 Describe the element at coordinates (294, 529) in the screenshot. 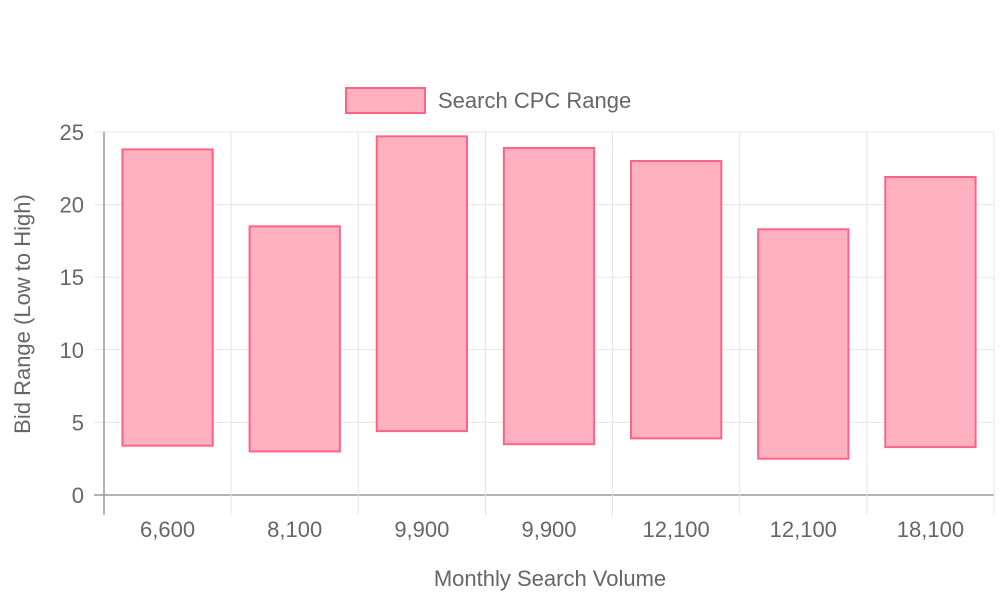

I see `x-tick-label: 8,100` at that location.